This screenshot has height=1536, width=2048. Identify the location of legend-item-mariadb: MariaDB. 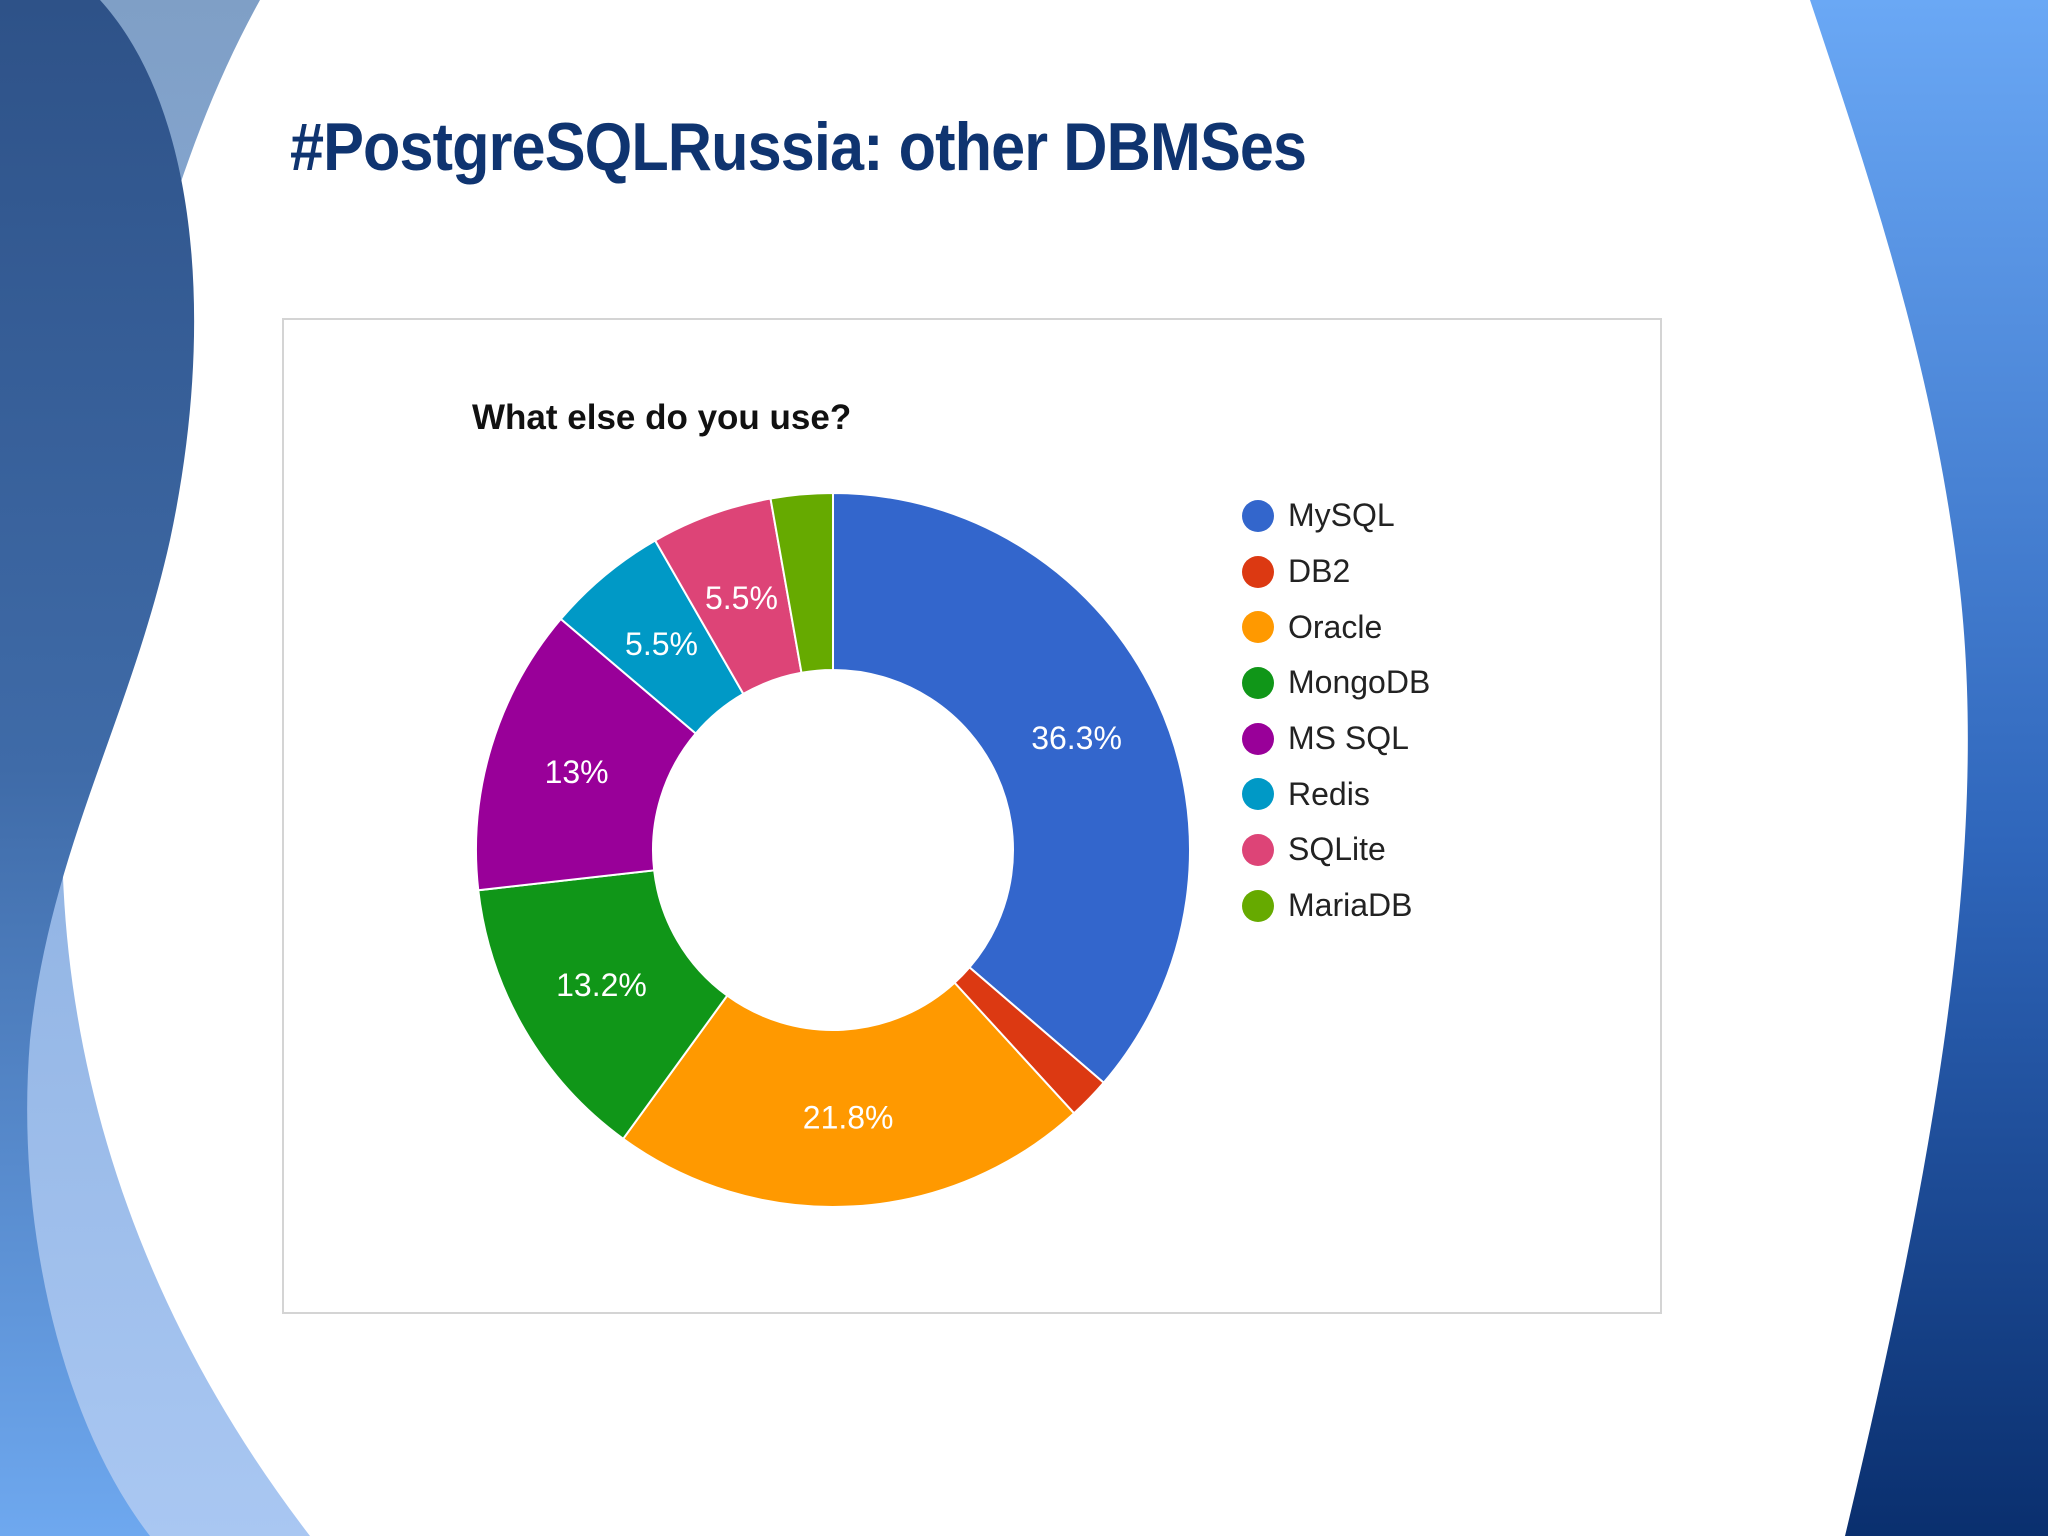
(1336, 906).